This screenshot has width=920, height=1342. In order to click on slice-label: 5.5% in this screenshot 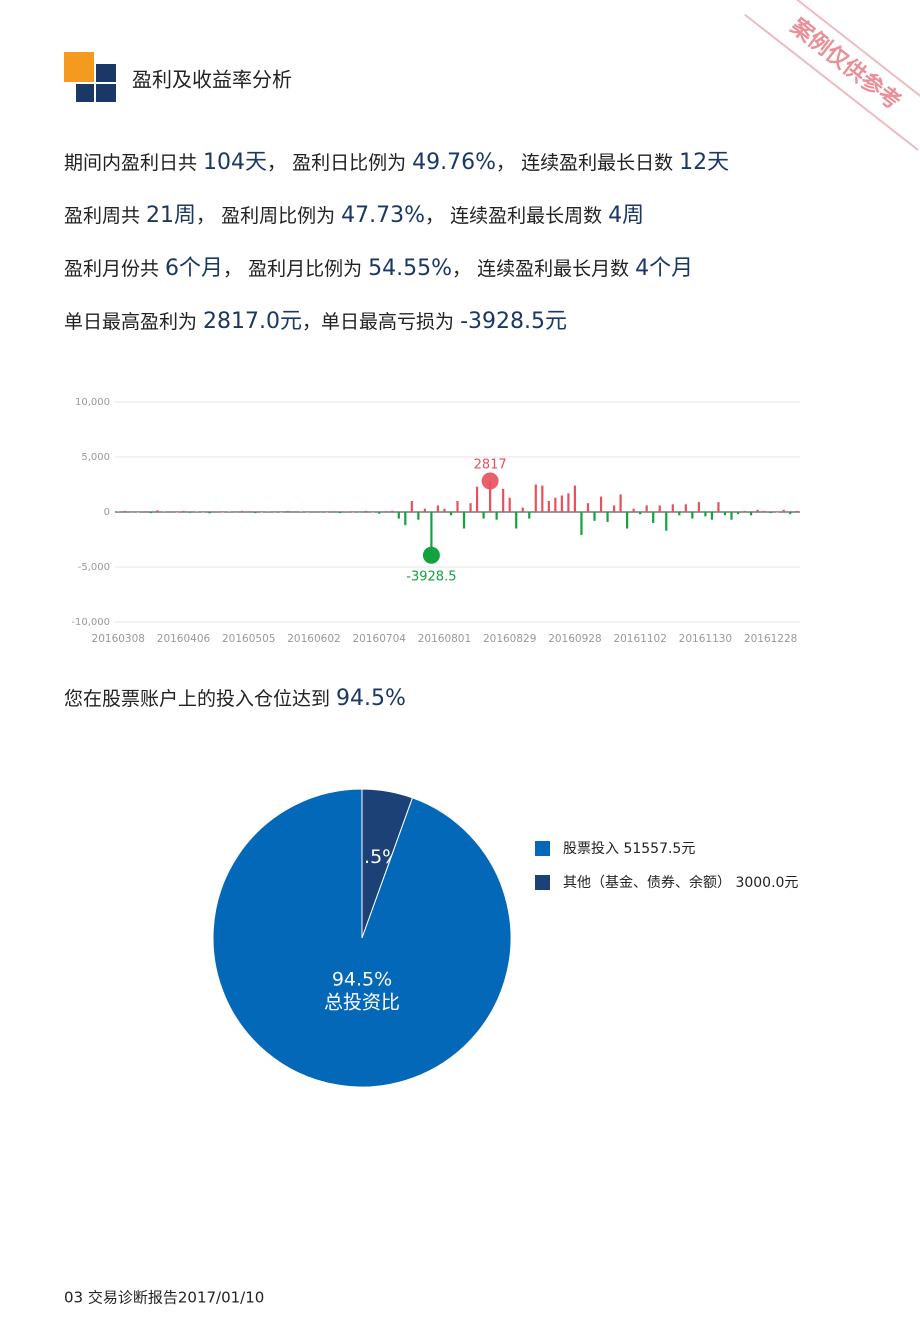, I will do `click(376, 857)`.